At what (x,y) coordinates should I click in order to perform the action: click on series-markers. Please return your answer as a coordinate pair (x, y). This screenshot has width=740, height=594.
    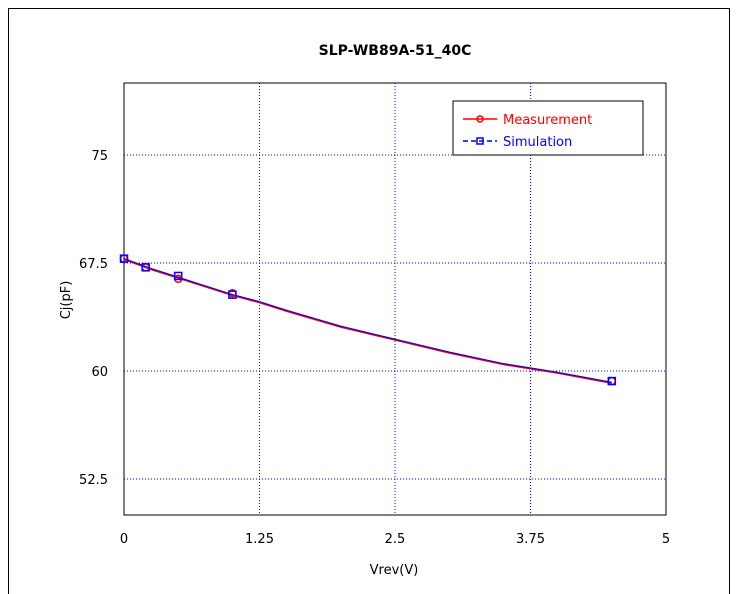
    Looking at the image, I should click on (368, 320).